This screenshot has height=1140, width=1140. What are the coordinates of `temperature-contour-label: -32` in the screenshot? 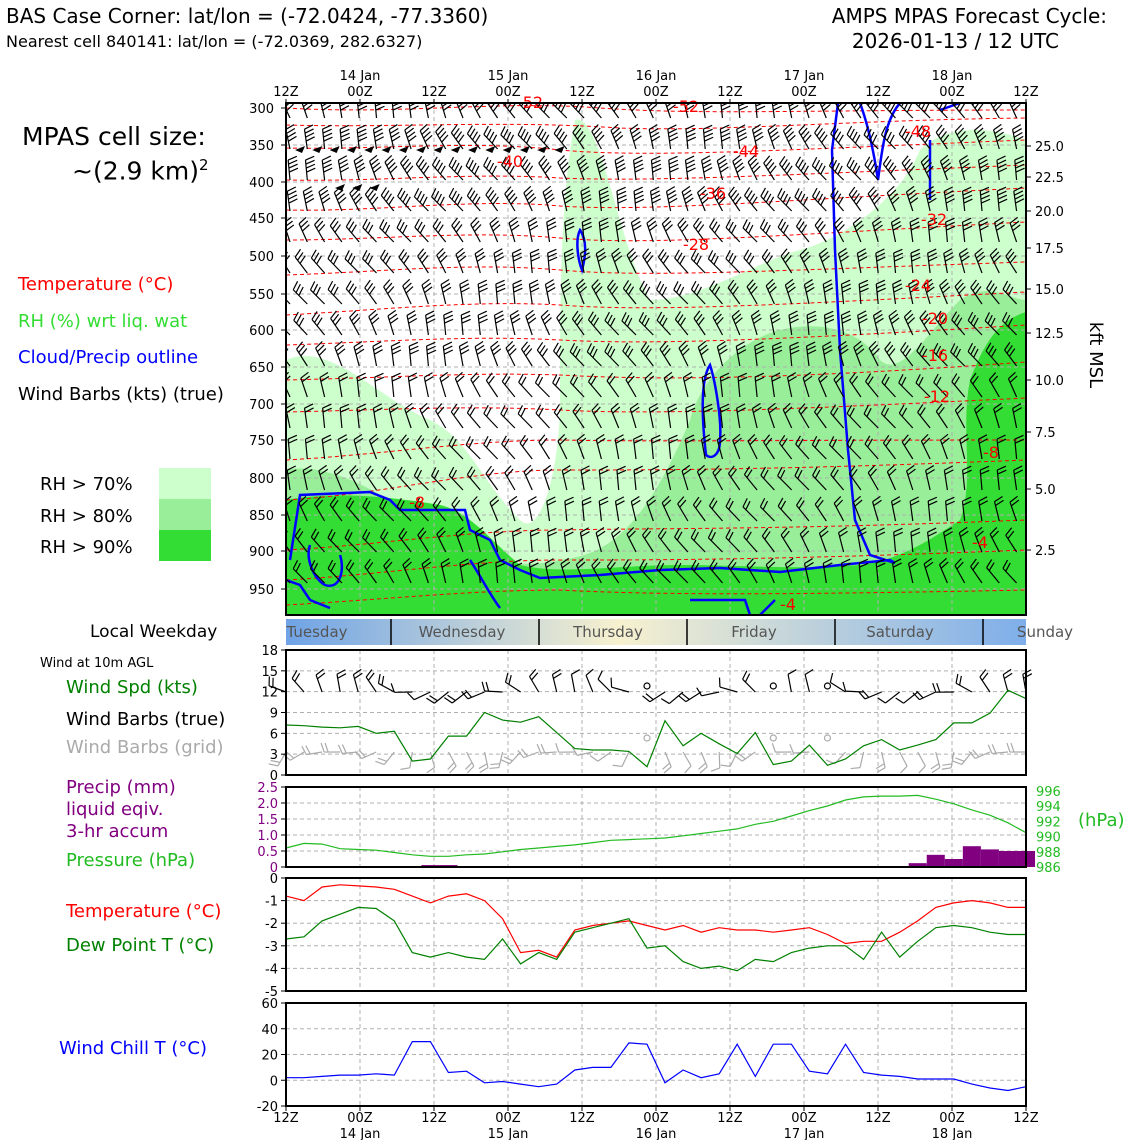 It's located at (934, 219).